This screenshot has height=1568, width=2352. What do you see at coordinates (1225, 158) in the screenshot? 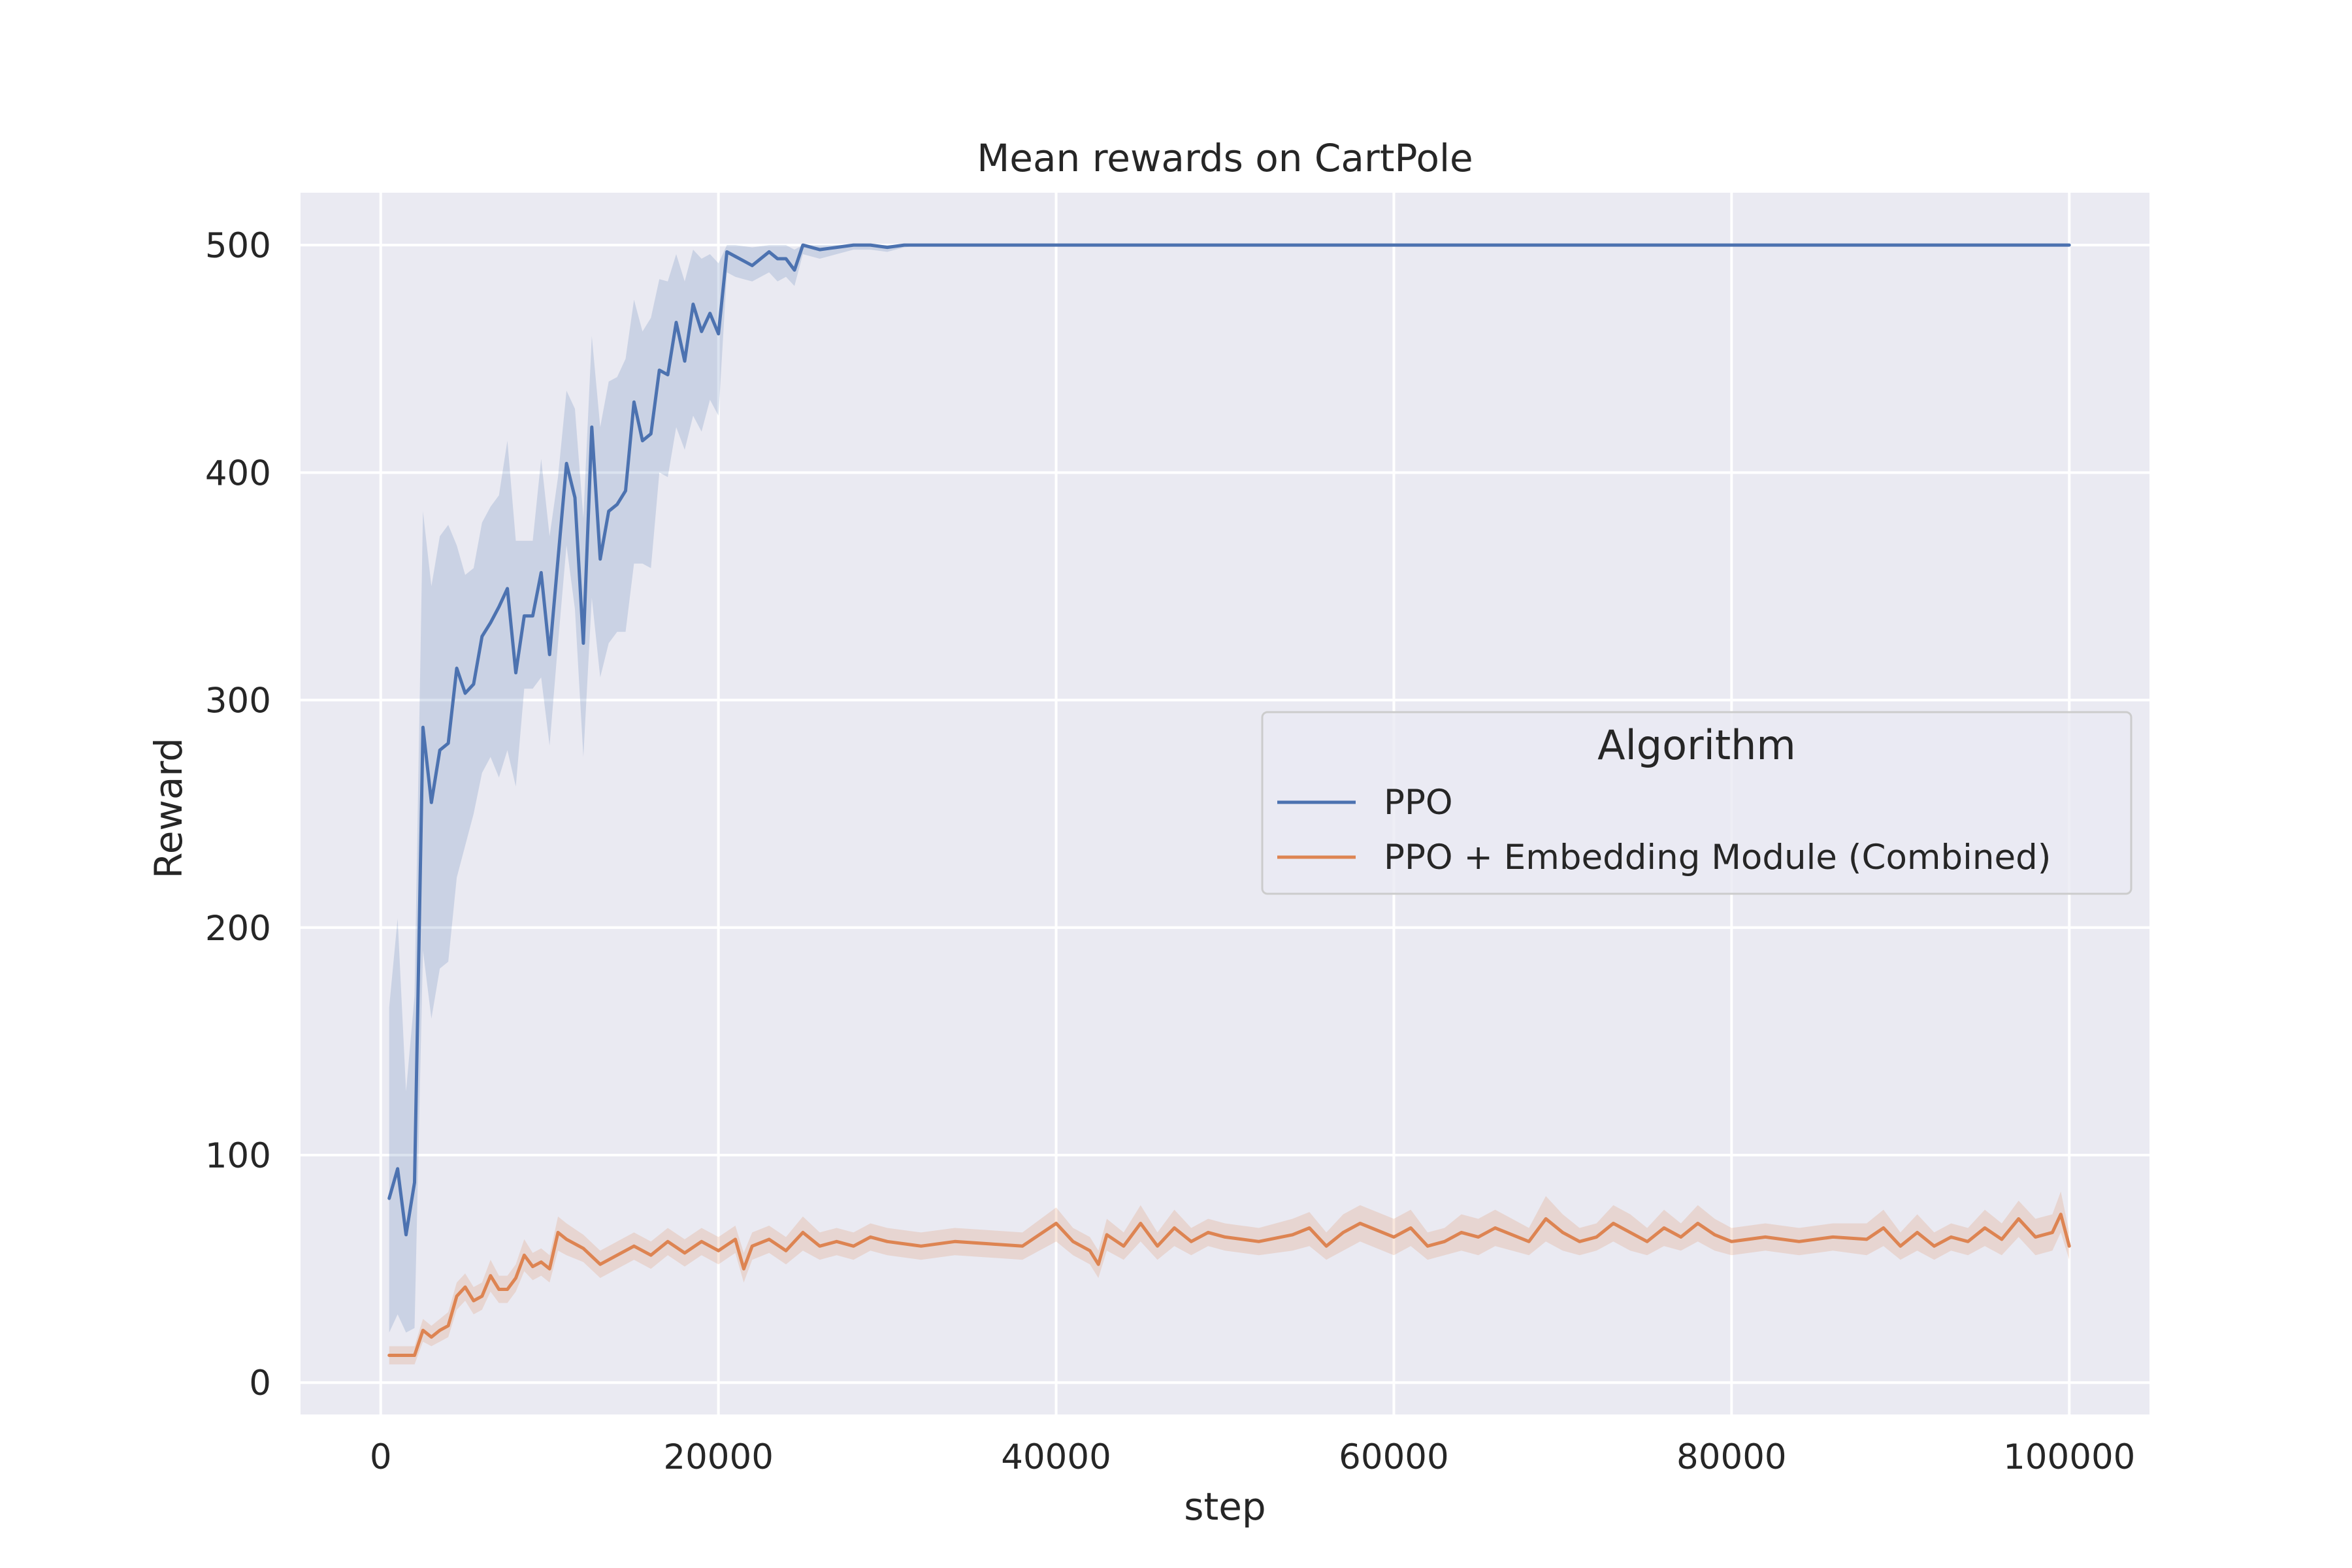
I see `chart-title: Mean rewards on CartPole` at bounding box center [1225, 158].